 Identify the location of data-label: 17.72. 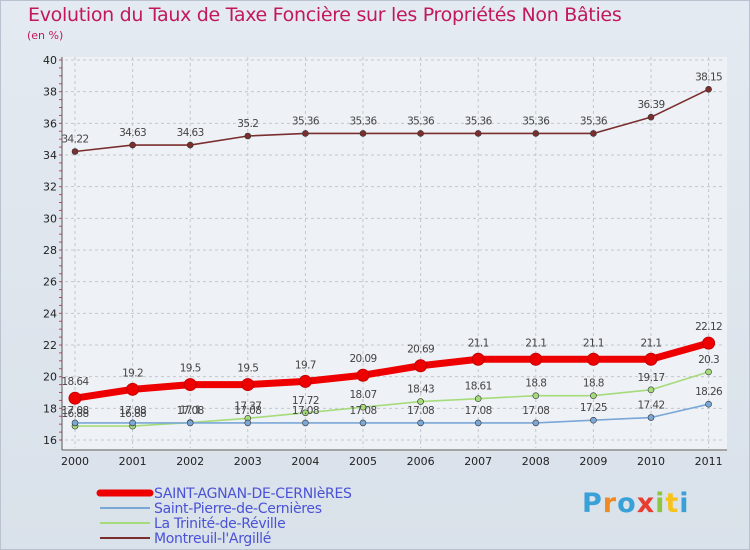
(305, 401).